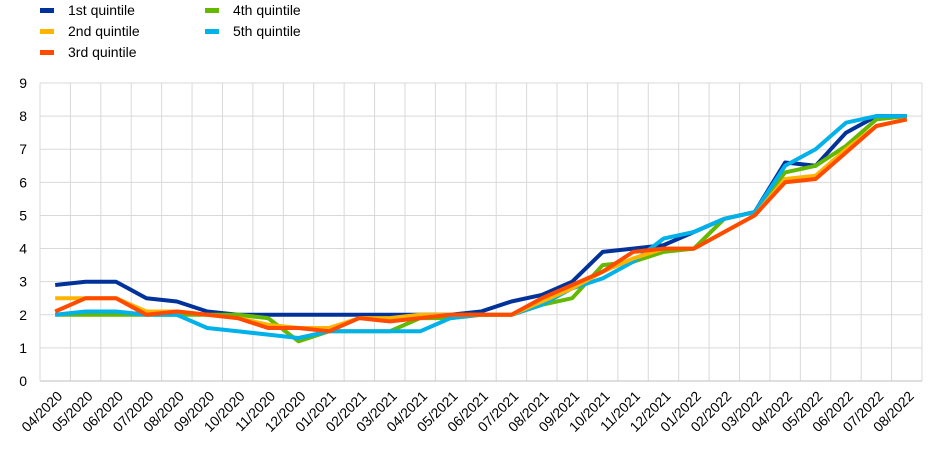  I want to click on y-tick-label: 9, so click(23, 83).